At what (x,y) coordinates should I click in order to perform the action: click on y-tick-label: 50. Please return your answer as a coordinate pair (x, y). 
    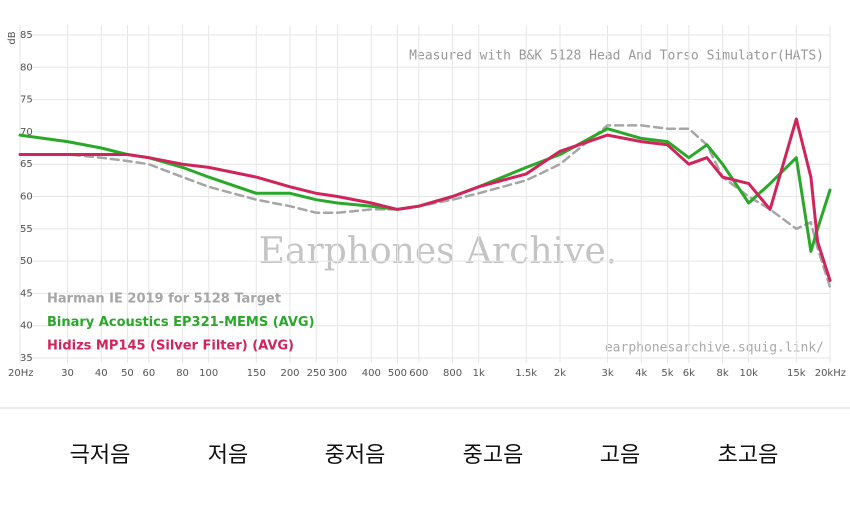
    Looking at the image, I should click on (26, 261).